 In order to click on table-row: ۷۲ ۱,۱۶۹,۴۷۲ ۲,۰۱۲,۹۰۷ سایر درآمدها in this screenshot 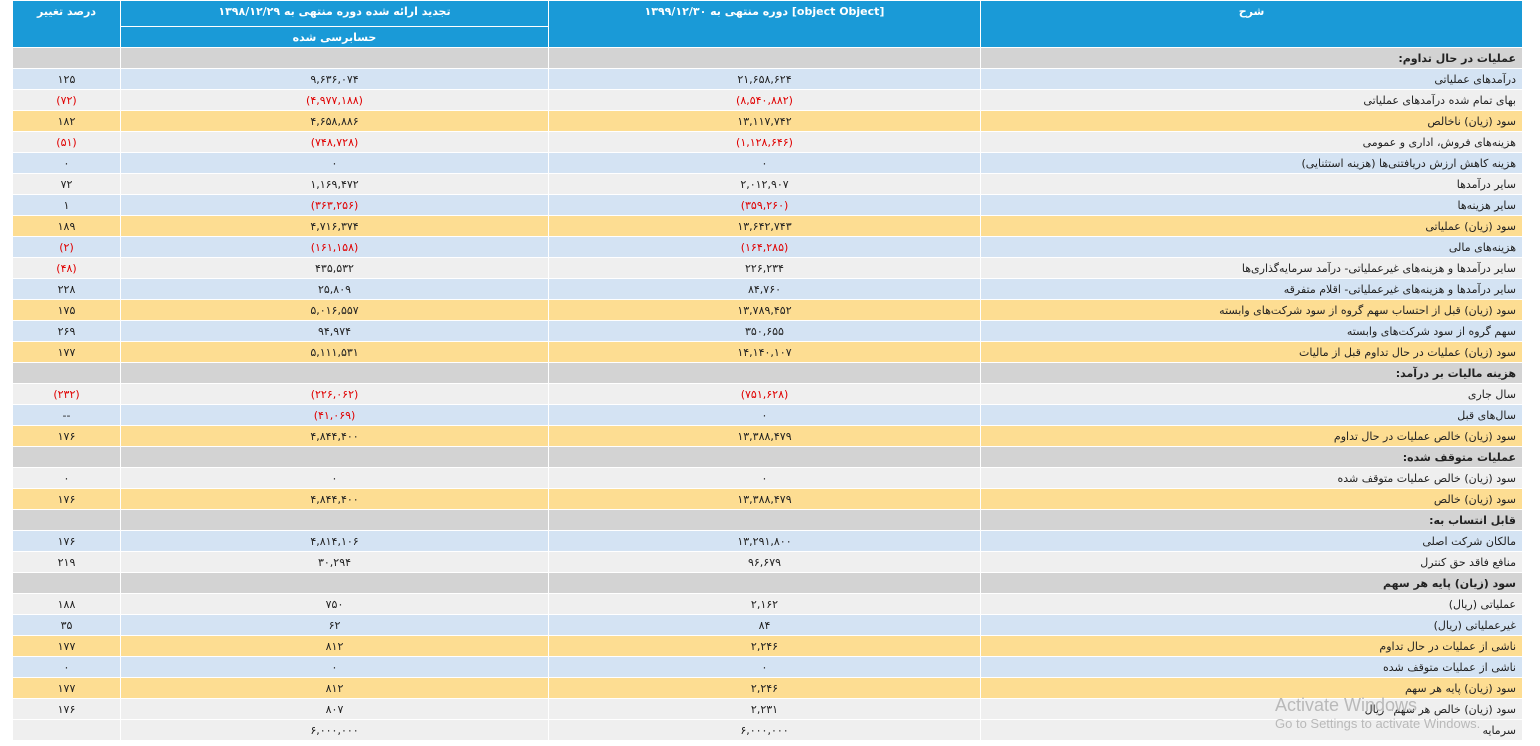, I will do `click(767, 184)`.